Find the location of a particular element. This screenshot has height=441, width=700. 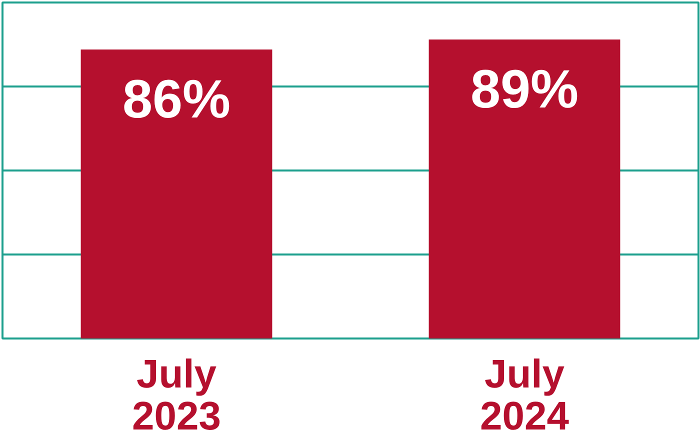

data-label: 86% is located at coordinates (176, 100).